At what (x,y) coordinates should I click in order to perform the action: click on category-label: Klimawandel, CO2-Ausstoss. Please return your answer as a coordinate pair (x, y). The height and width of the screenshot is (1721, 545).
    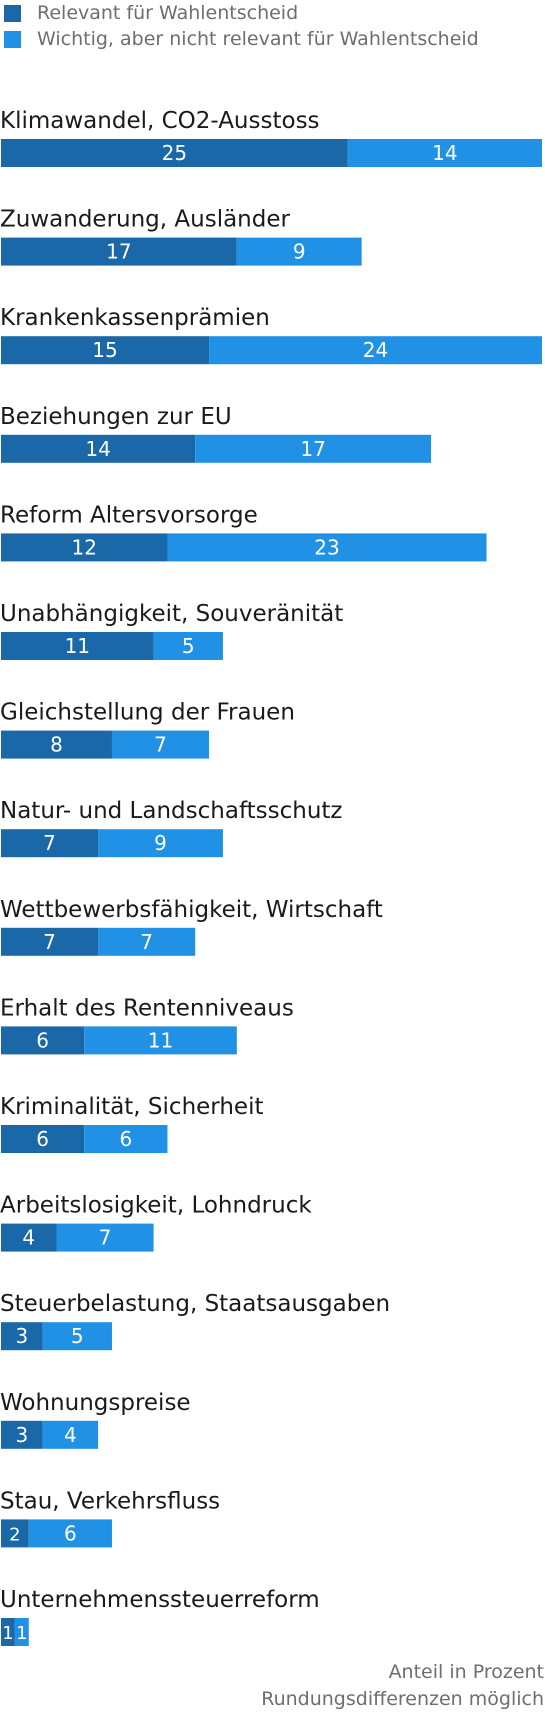
    Looking at the image, I should click on (160, 121).